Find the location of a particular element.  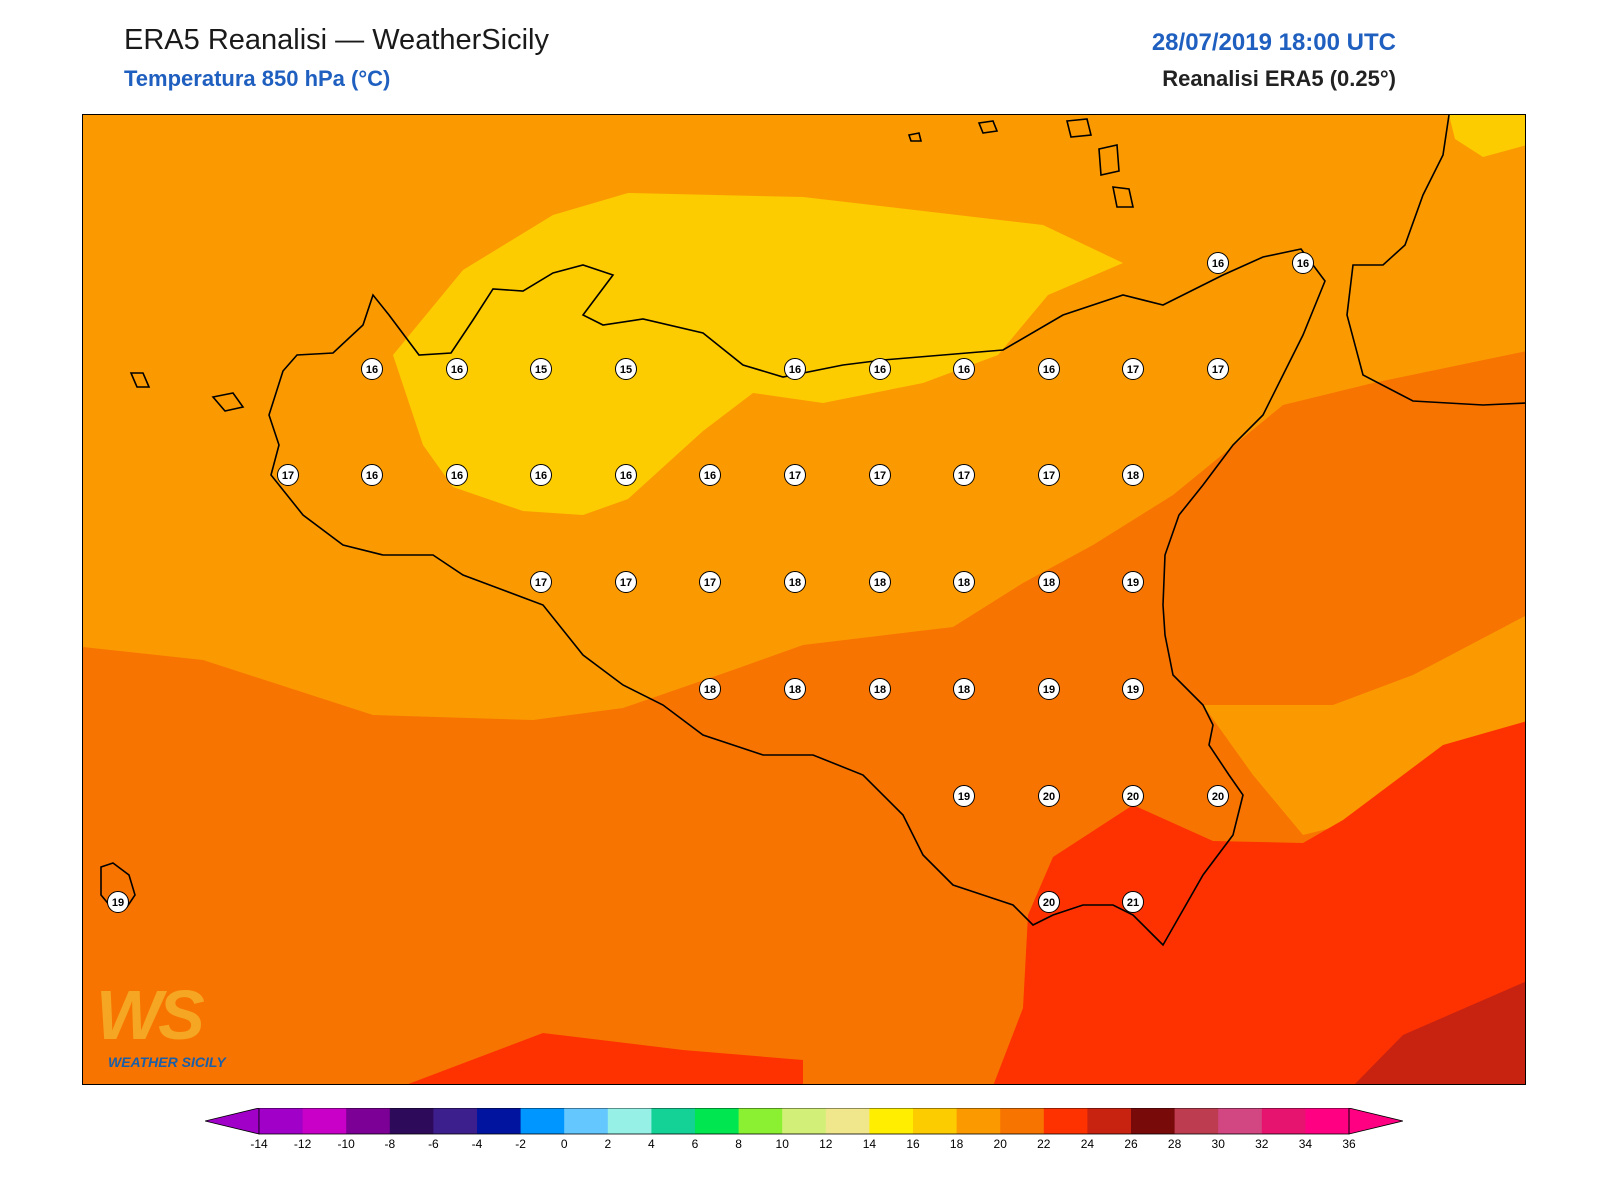

colorbar-tick-label: 24 is located at coordinates (1088, 1144).